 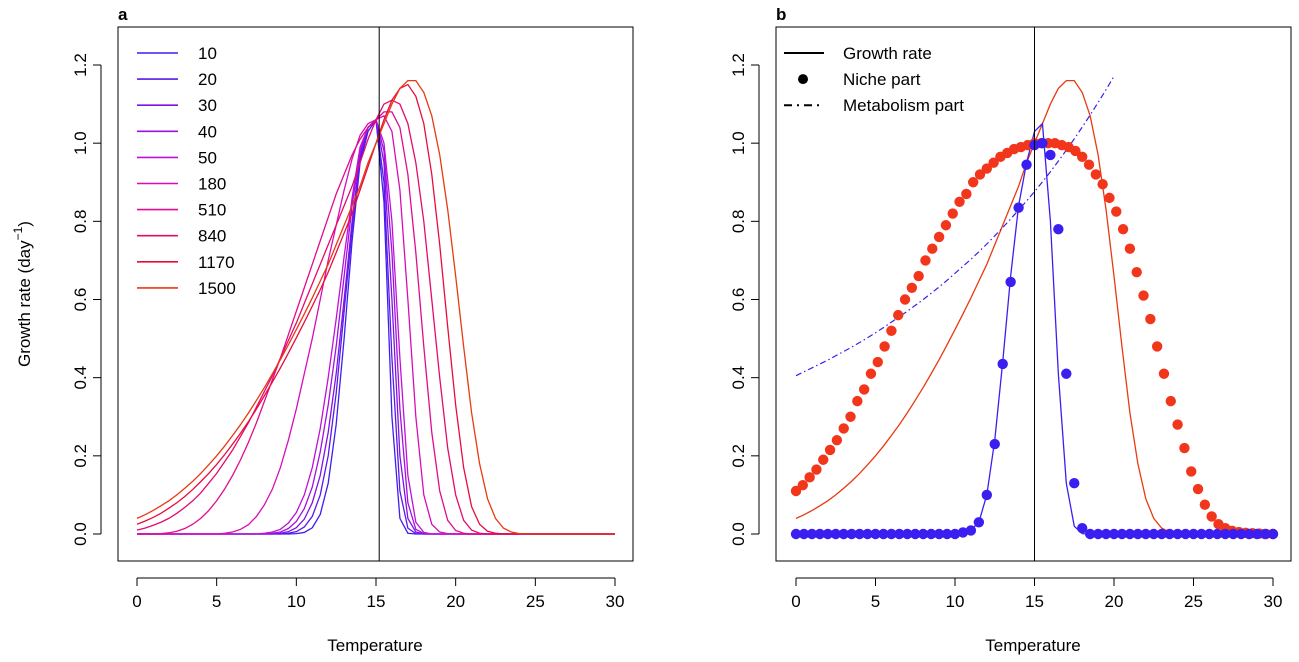 I want to click on legend-label: Niche part, so click(x=882, y=79).